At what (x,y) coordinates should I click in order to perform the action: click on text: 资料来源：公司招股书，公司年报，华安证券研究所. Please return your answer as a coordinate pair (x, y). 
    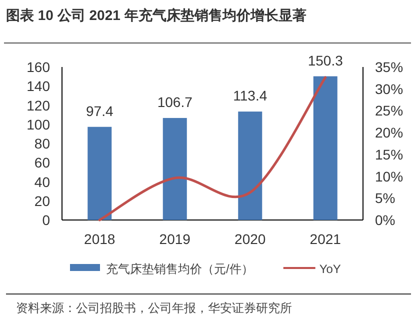
    Looking at the image, I should click on (154, 308).